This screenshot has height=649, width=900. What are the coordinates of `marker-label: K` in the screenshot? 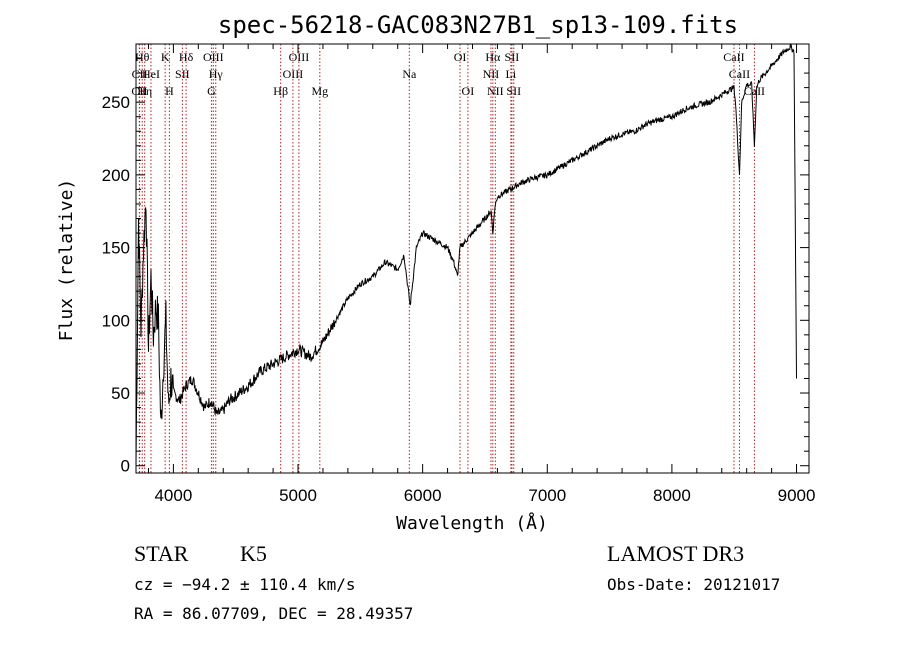 It's located at (165, 57).